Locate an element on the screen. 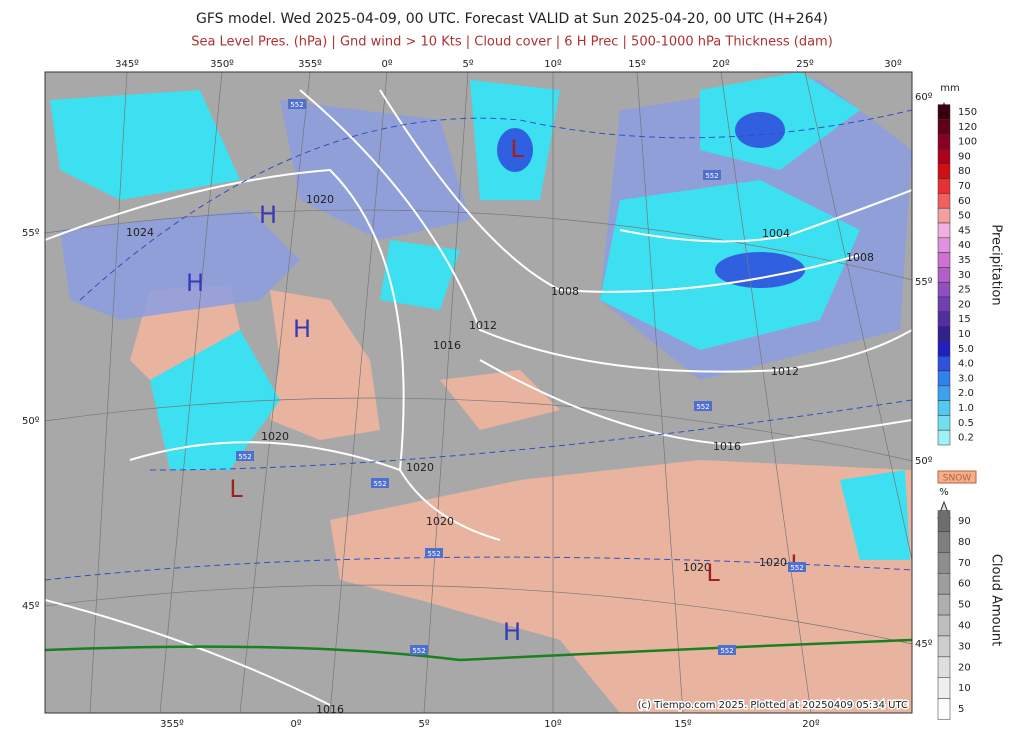 This screenshot has width=1024, height=746. precip-value: 0.5 is located at coordinates (966, 423).